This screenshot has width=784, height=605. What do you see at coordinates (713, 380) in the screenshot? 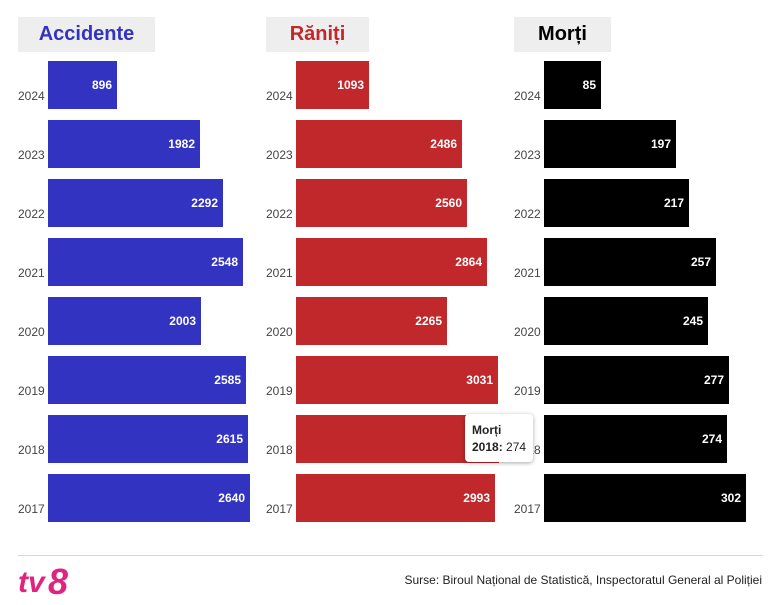
I see `bar-value-label: 277` at bounding box center [713, 380].